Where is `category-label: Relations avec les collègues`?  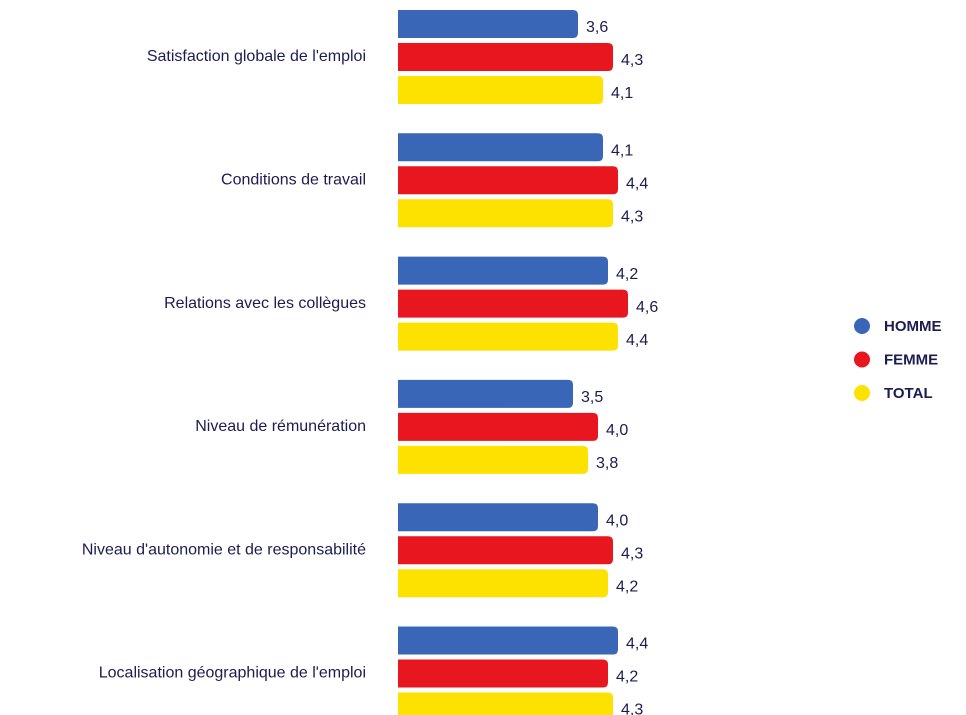 category-label: Relations avec les collègues is located at coordinates (265, 303).